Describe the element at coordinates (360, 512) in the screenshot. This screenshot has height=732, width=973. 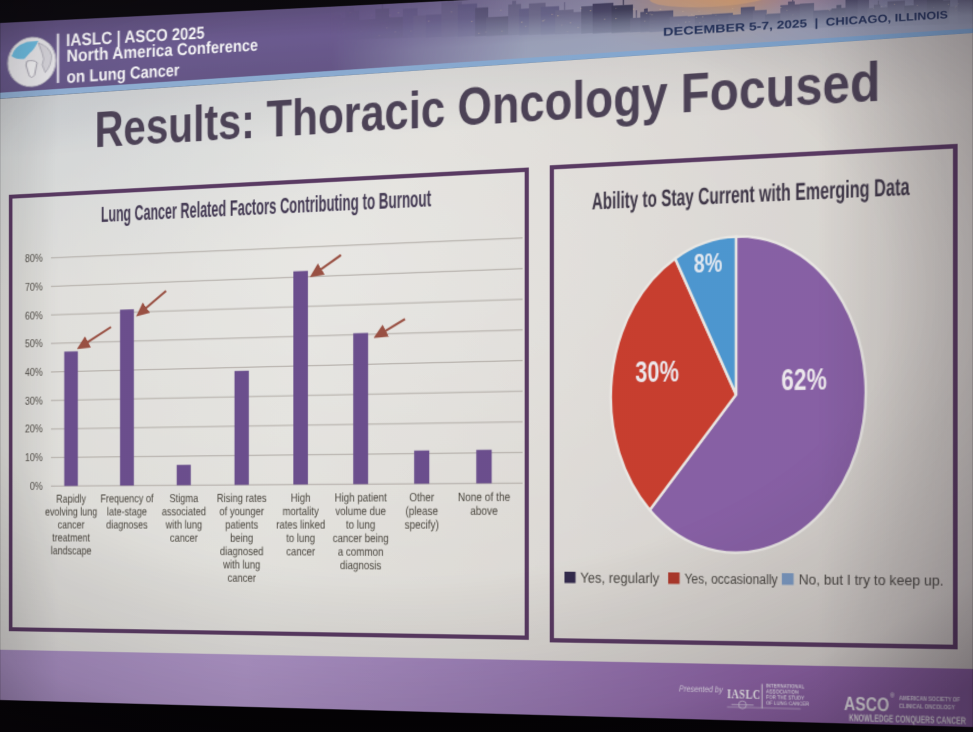
I see `svg-text: volume due` at that location.